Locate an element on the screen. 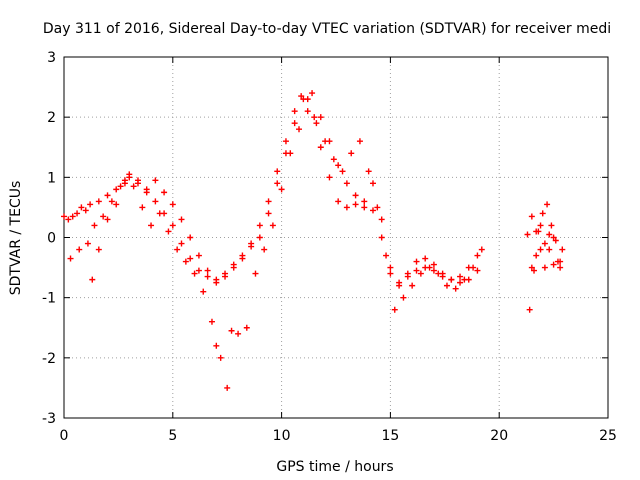 This screenshot has height=480, width=640. y-tick-label: 2 is located at coordinates (51, 118).